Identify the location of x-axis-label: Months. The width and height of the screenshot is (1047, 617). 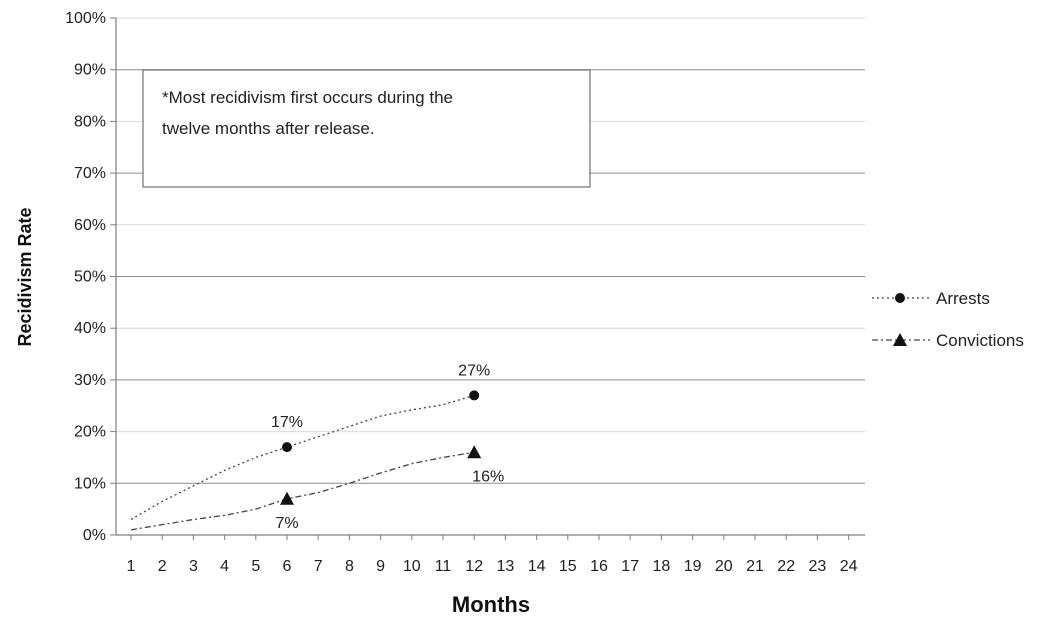
(491, 604).